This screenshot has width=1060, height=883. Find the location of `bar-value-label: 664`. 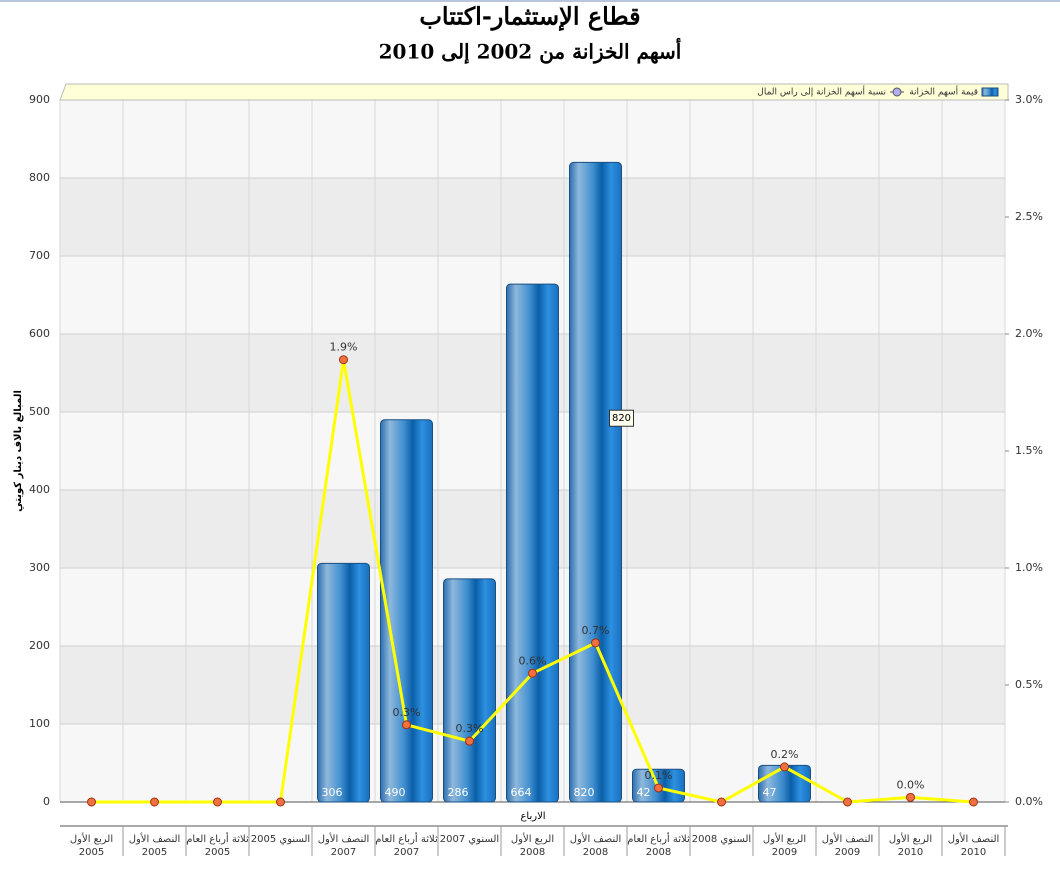

bar-value-label: 664 is located at coordinates (521, 792).